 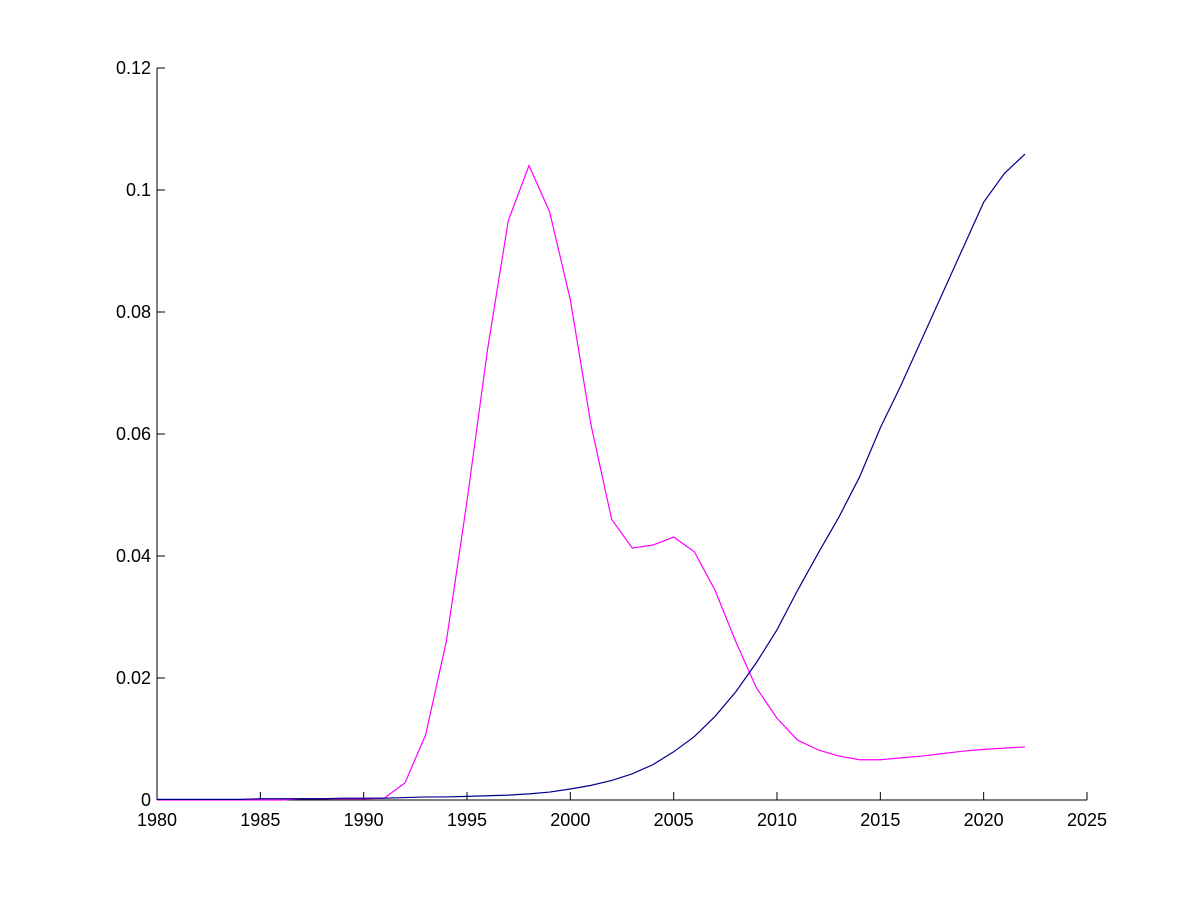 What do you see at coordinates (138, 190) in the screenshot?
I see `y-tick-label: 0.1` at bounding box center [138, 190].